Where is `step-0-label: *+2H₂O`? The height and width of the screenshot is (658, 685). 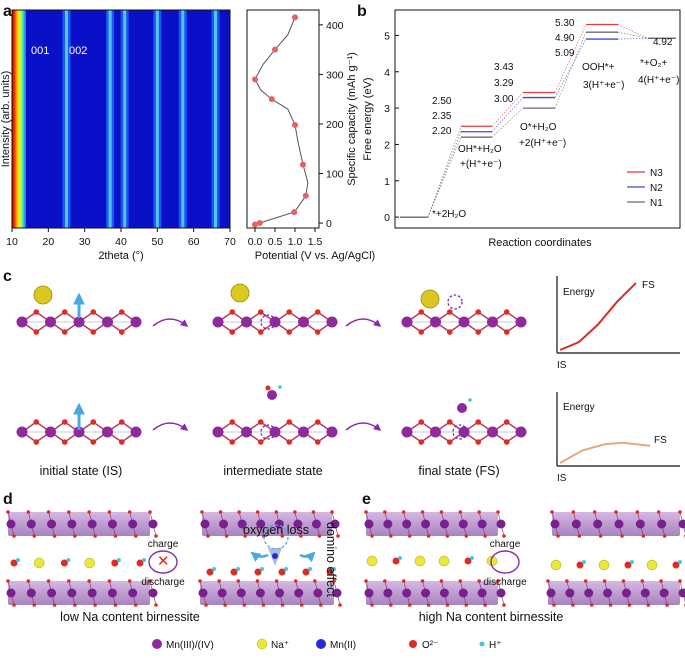 step-0-label: *+2H₂O is located at coordinates (449, 214).